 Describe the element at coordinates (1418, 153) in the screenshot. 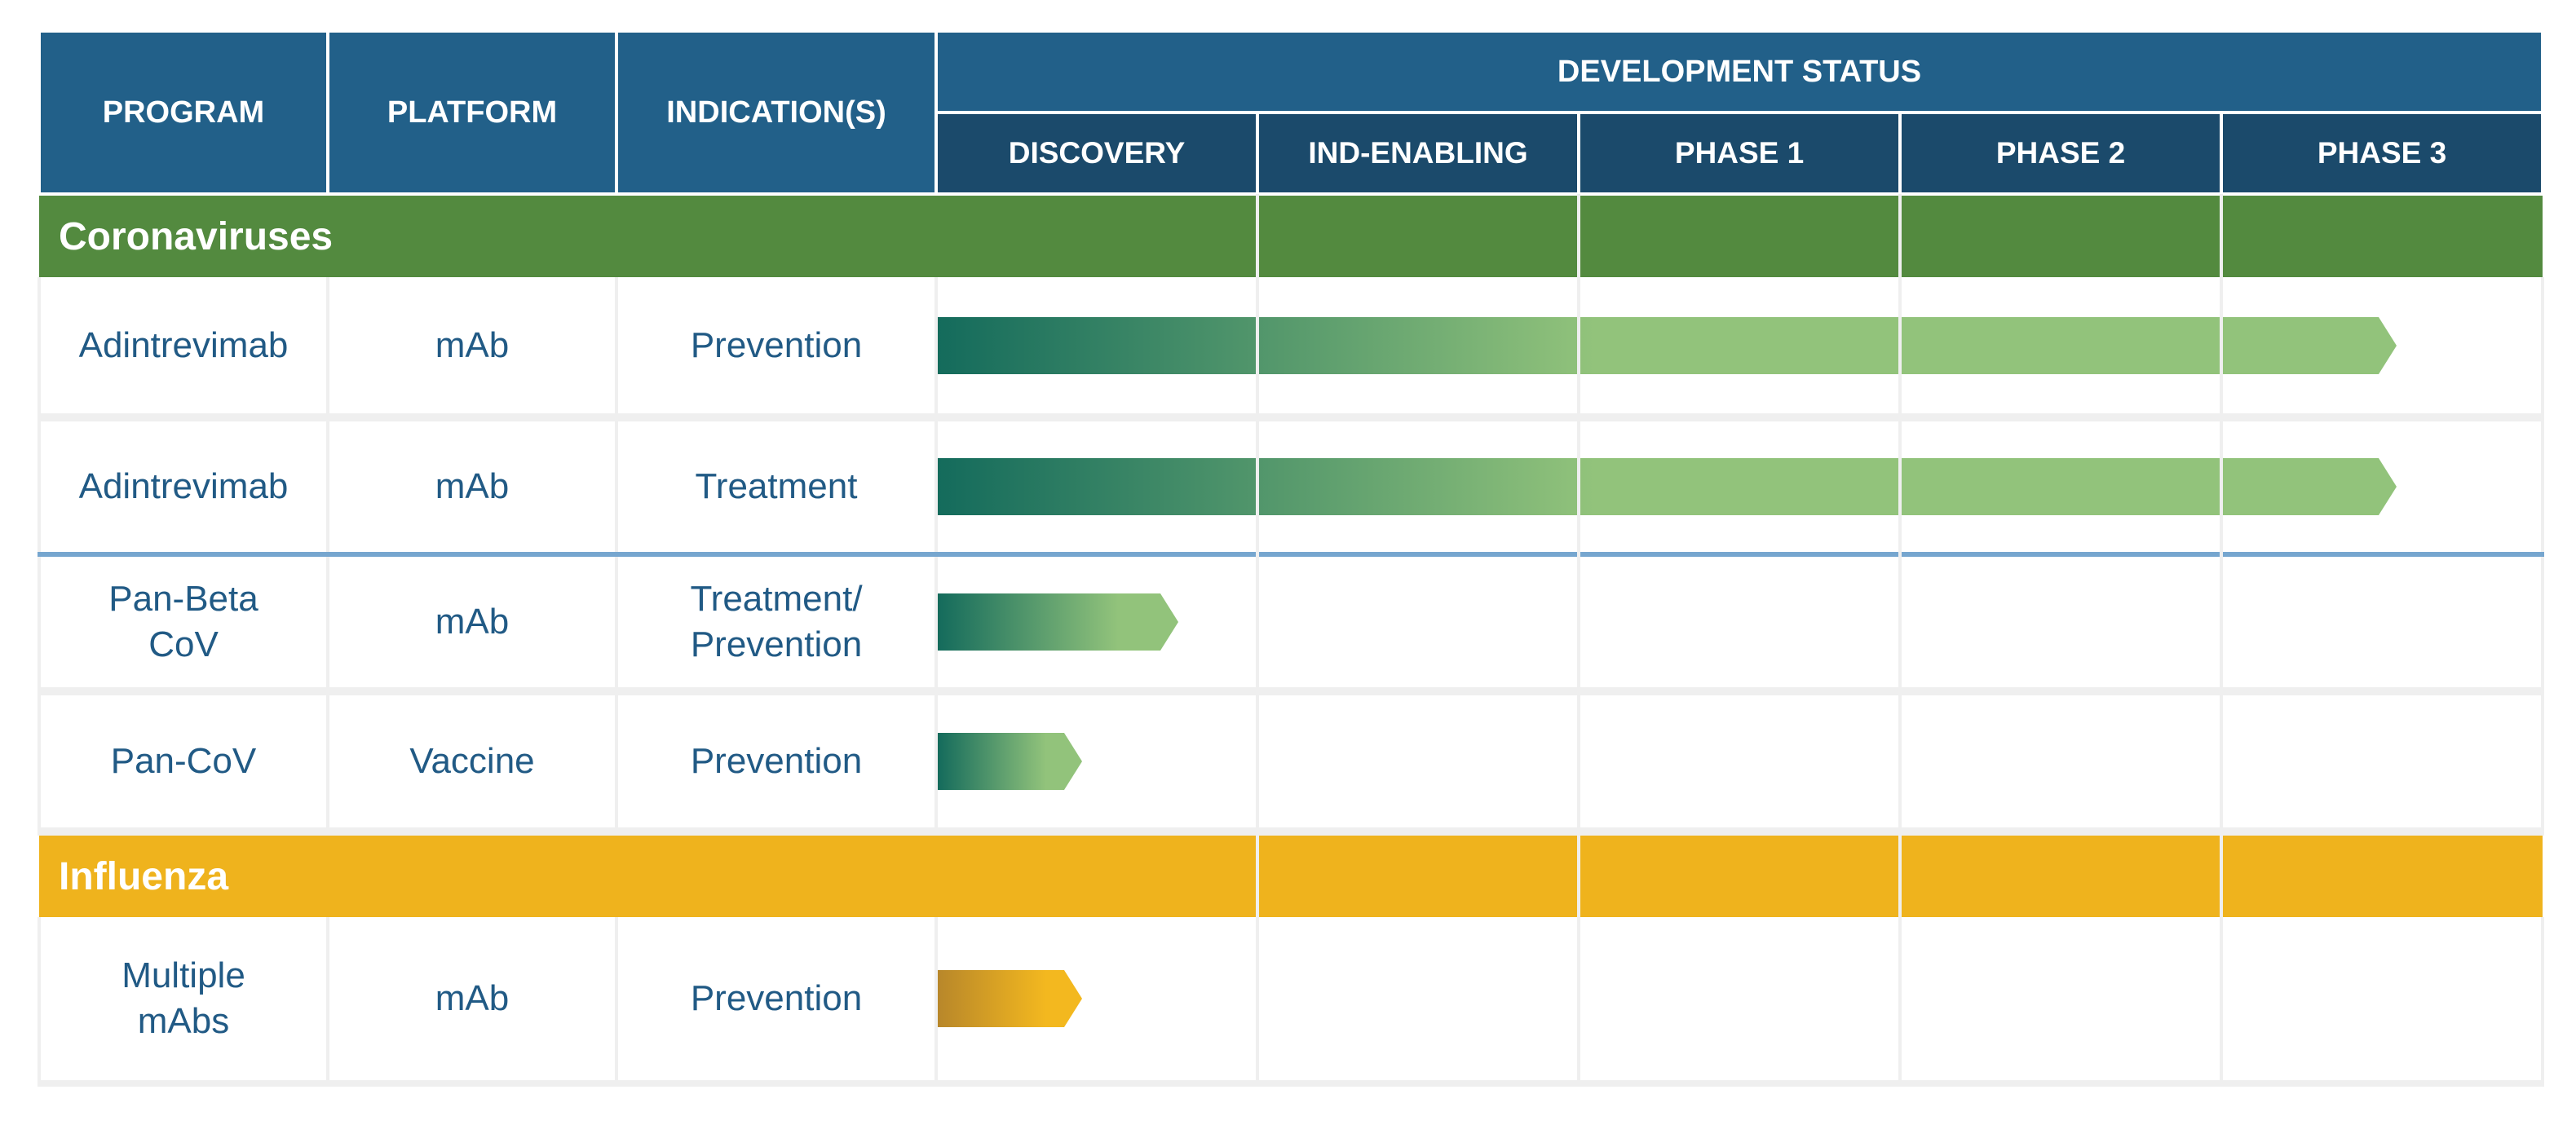

I see `stage-ind-enabling: IND-ENABLING` at that location.